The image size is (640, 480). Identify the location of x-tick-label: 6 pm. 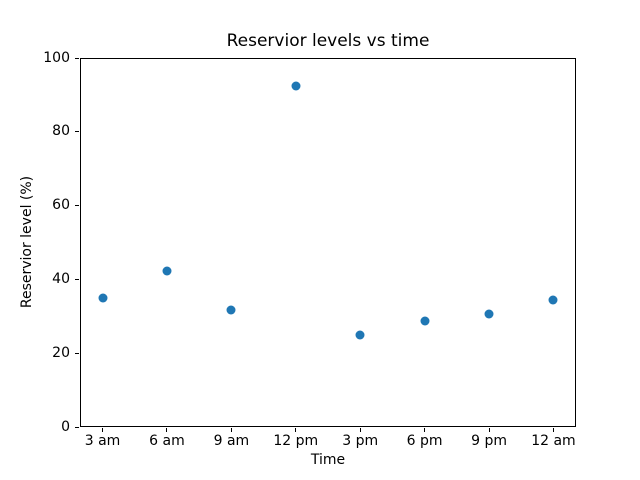
(424, 441).